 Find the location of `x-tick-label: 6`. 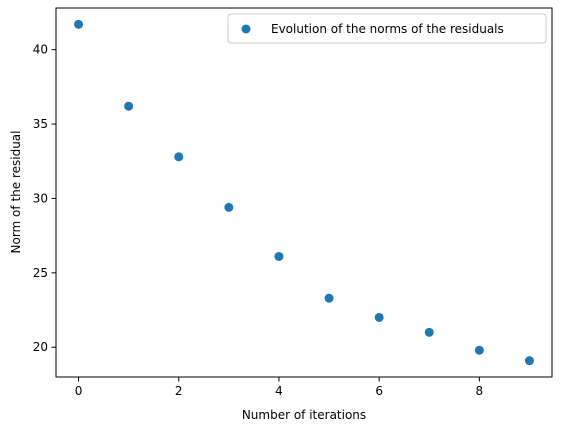

x-tick-label: 6 is located at coordinates (379, 391).